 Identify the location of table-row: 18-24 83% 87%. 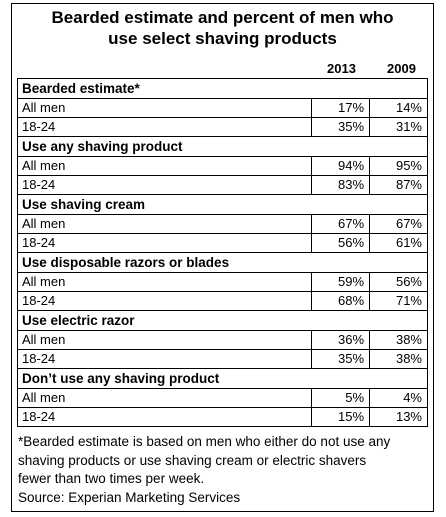
(222, 185).